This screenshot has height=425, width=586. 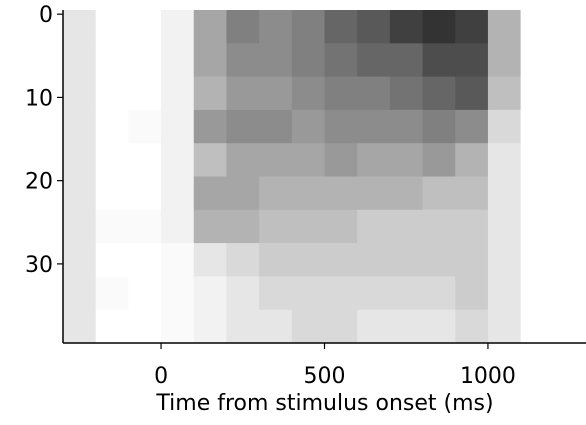 I want to click on x-tick-label: 500, so click(x=325, y=376).